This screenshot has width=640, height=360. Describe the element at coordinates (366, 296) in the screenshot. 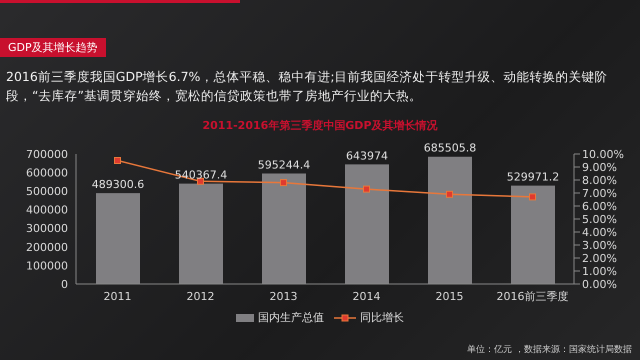

I see `x-tick-label: 2014` at that location.